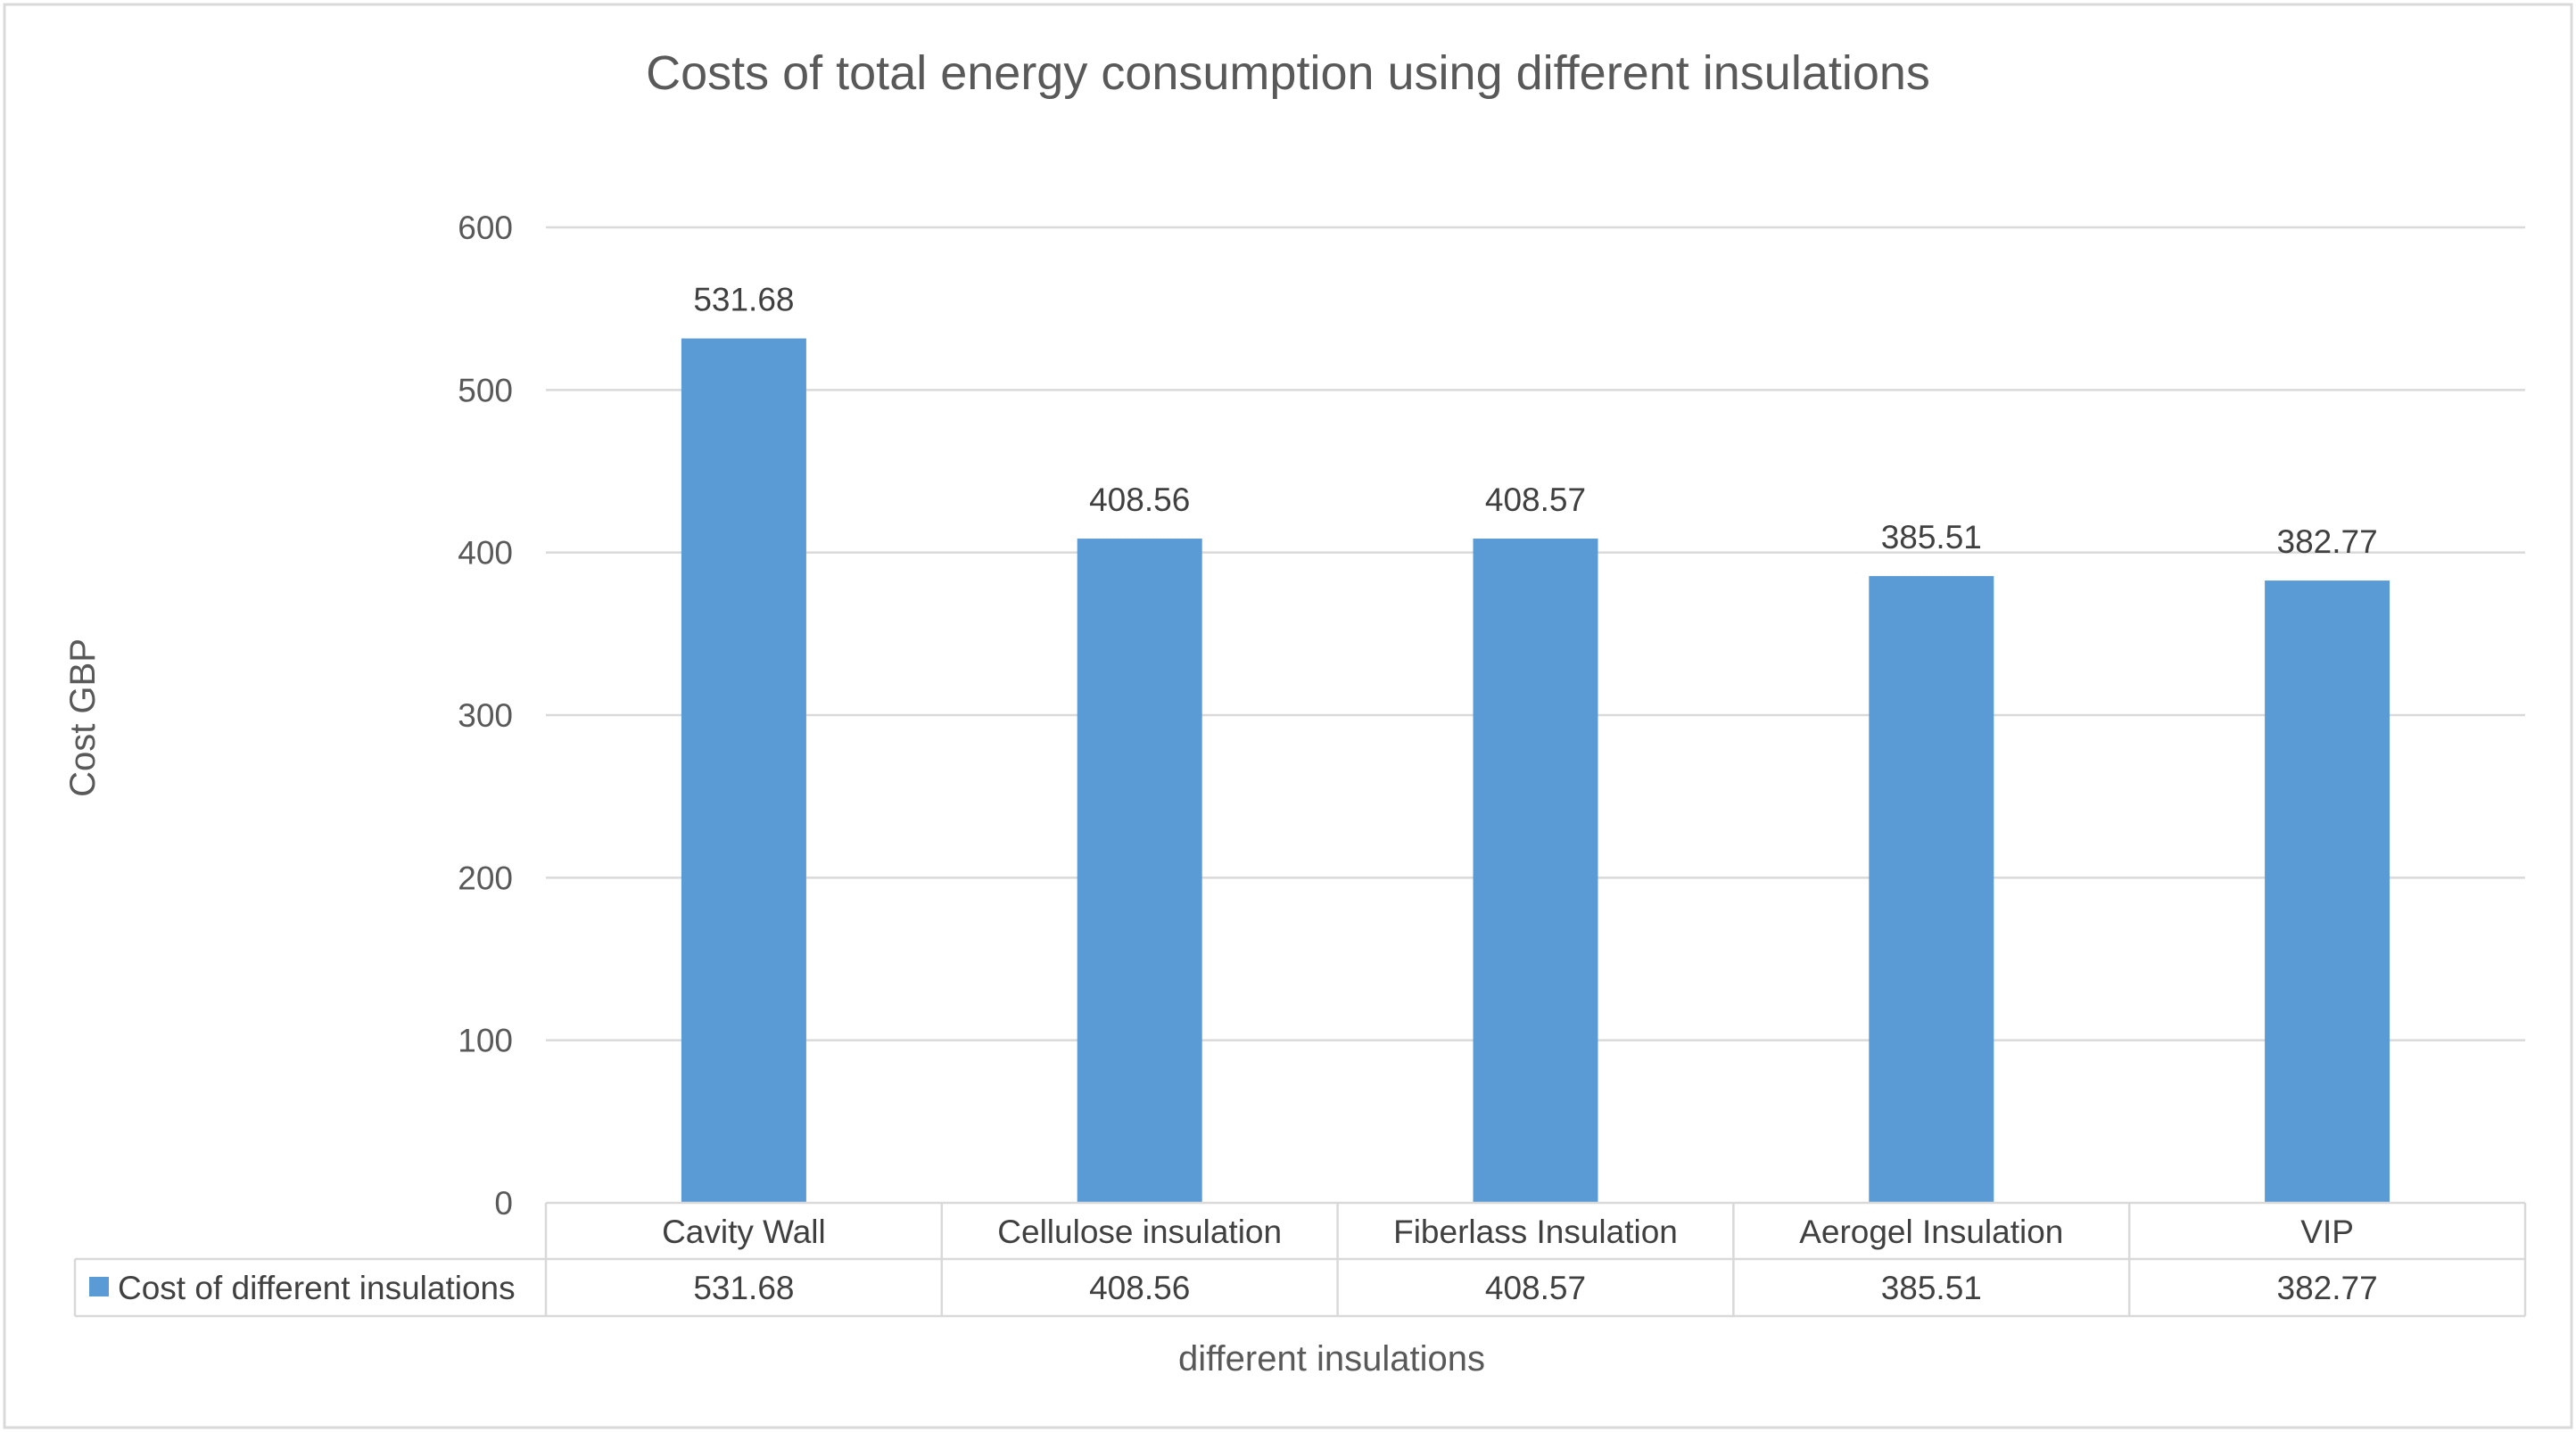 The image size is (2576, 1432). Describe the element at coordinates (2327, 1232) in the screenshot. I see `x-tick-label: VIP` at that location.